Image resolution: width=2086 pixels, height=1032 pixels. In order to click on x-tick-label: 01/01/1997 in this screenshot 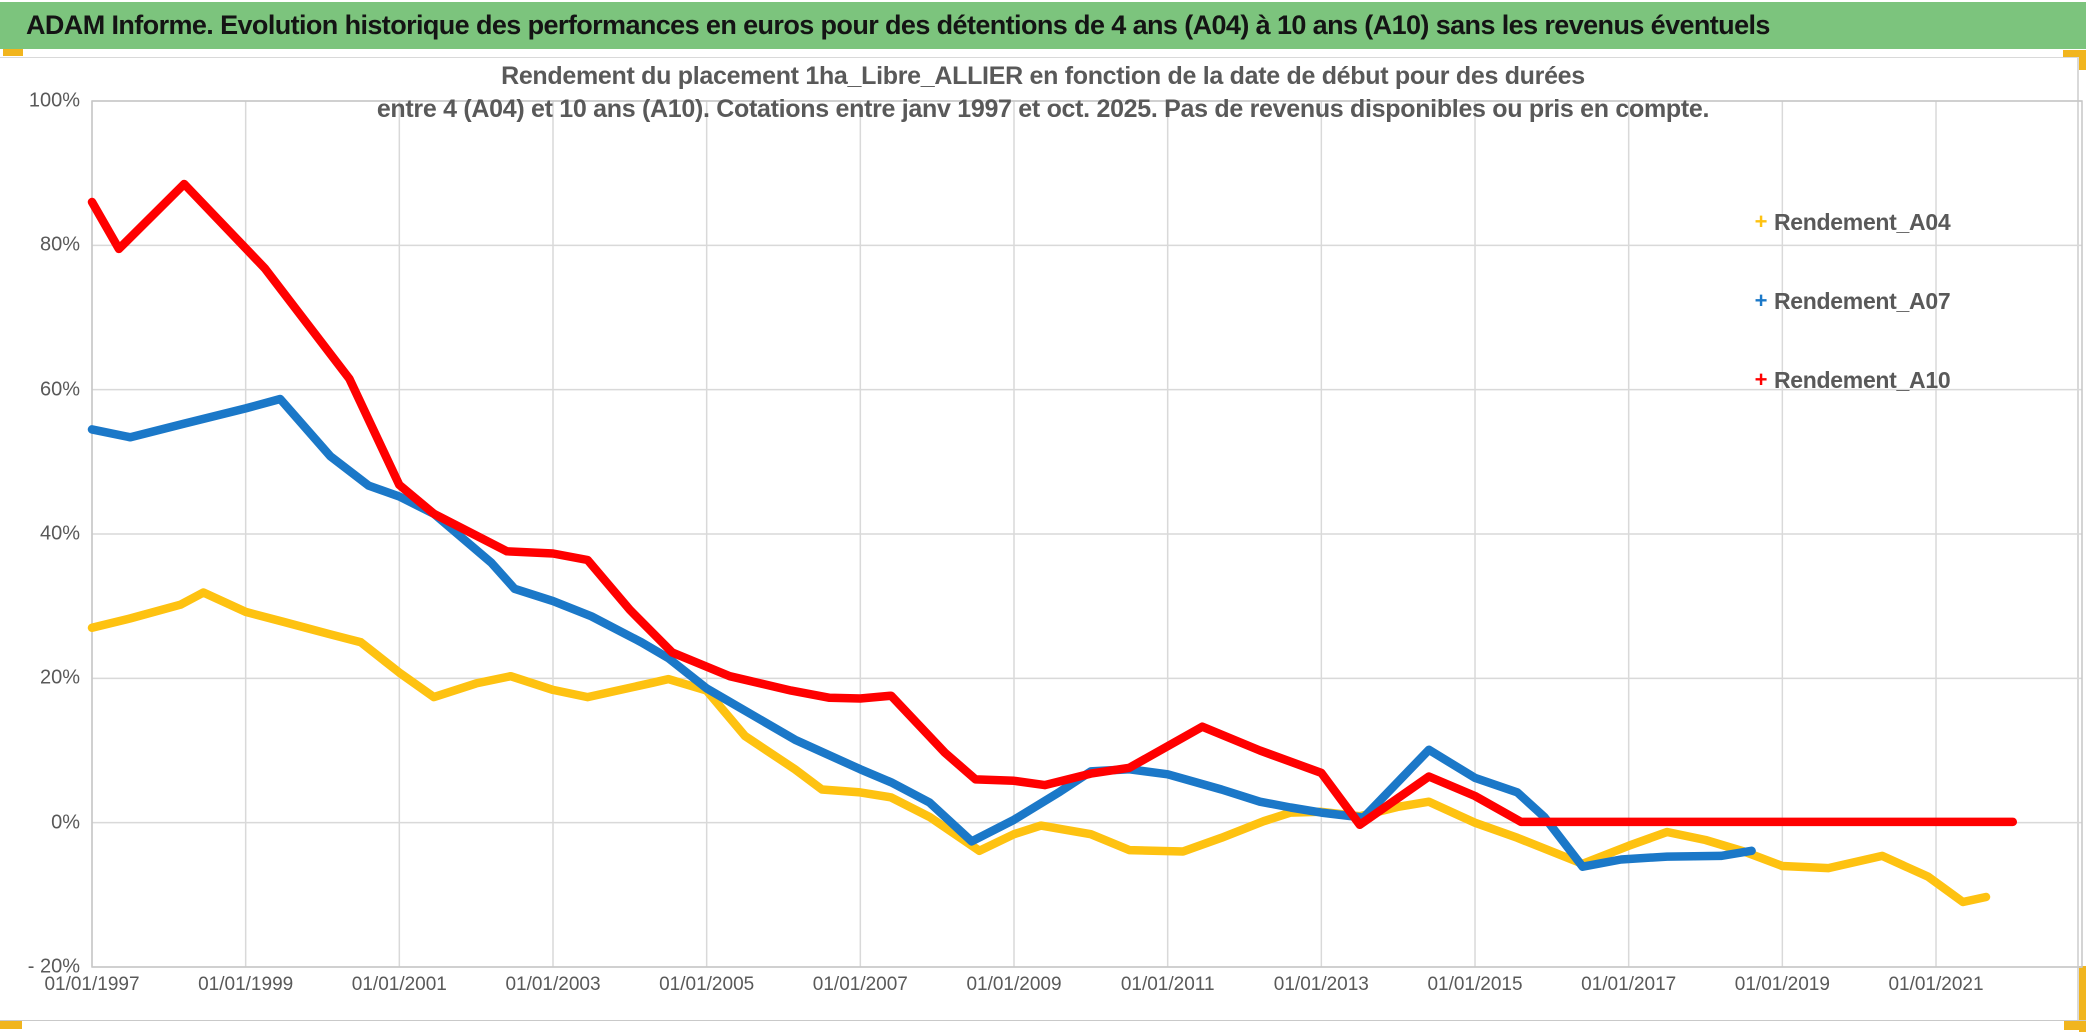, I will do `click(92, 984)`.